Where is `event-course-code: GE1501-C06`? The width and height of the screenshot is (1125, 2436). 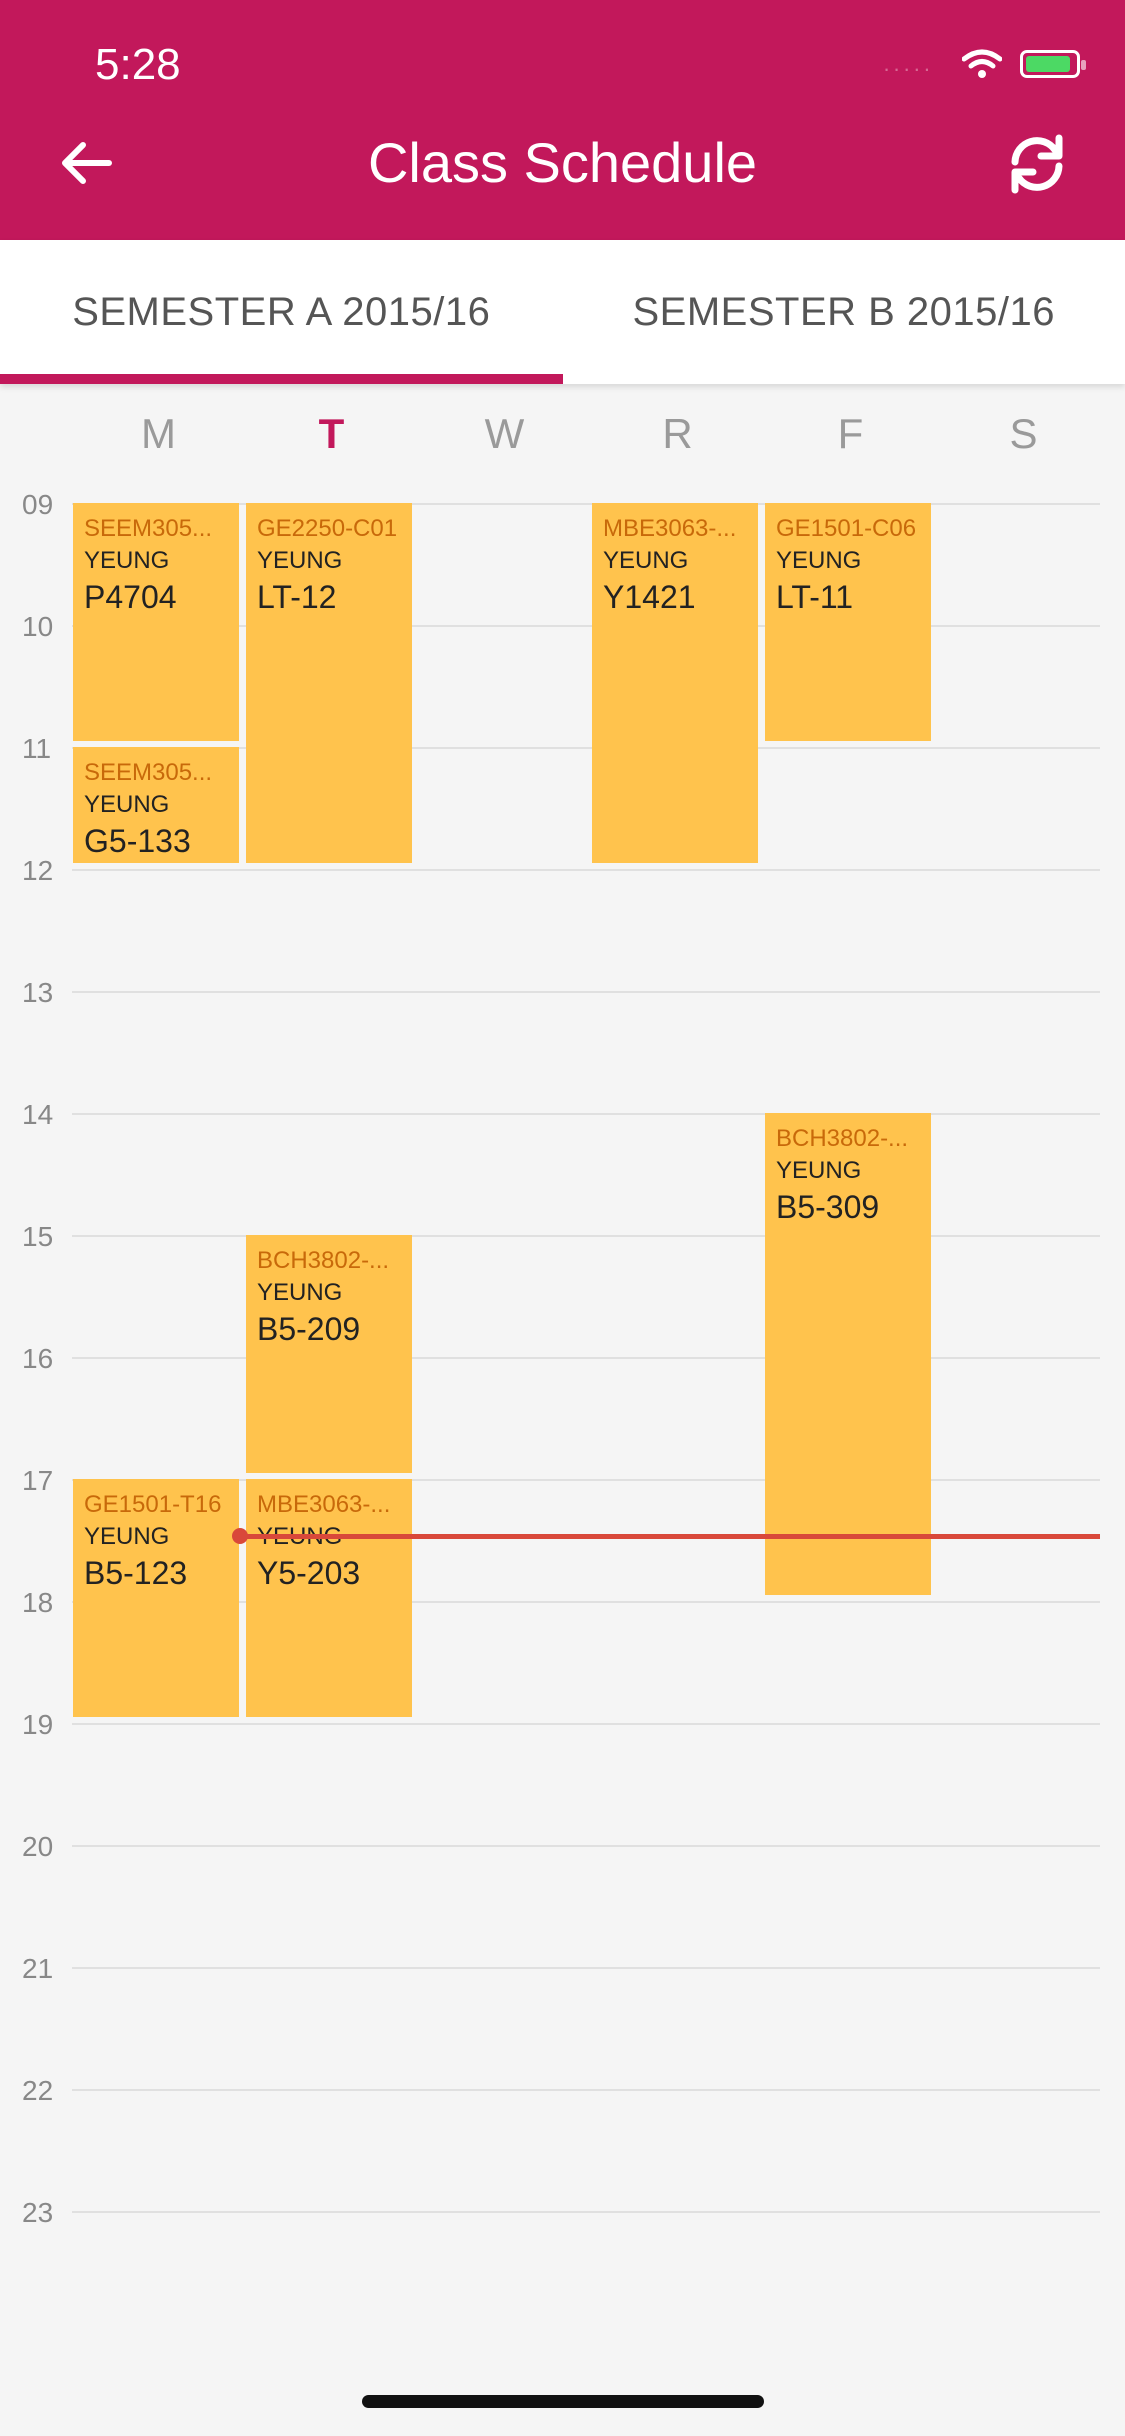 event-course-code: GE1501-C06 is located at coordinates (846, 528).